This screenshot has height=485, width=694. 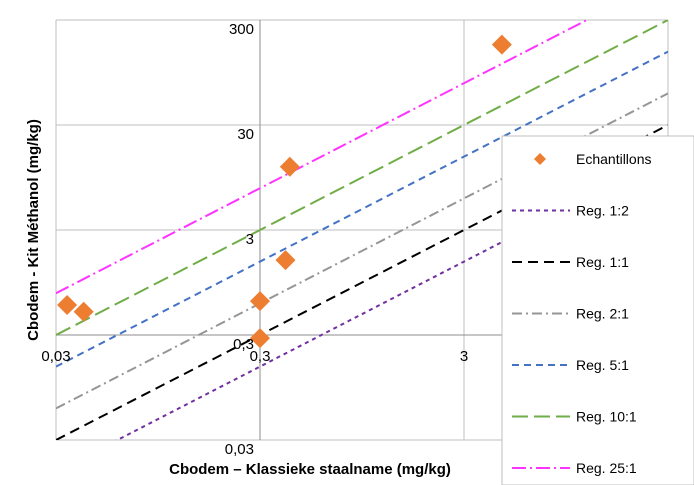 I want to click on x-tick-label: 3, so click(x=464, y=356).